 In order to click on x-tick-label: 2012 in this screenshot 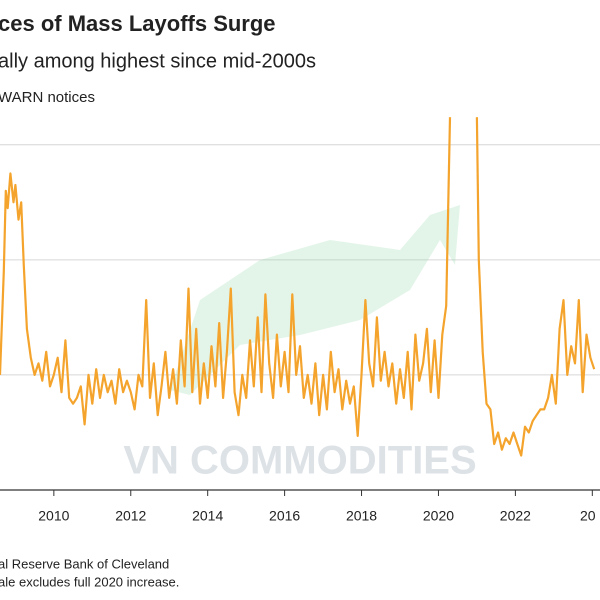, I will do `click(130, 516)`.